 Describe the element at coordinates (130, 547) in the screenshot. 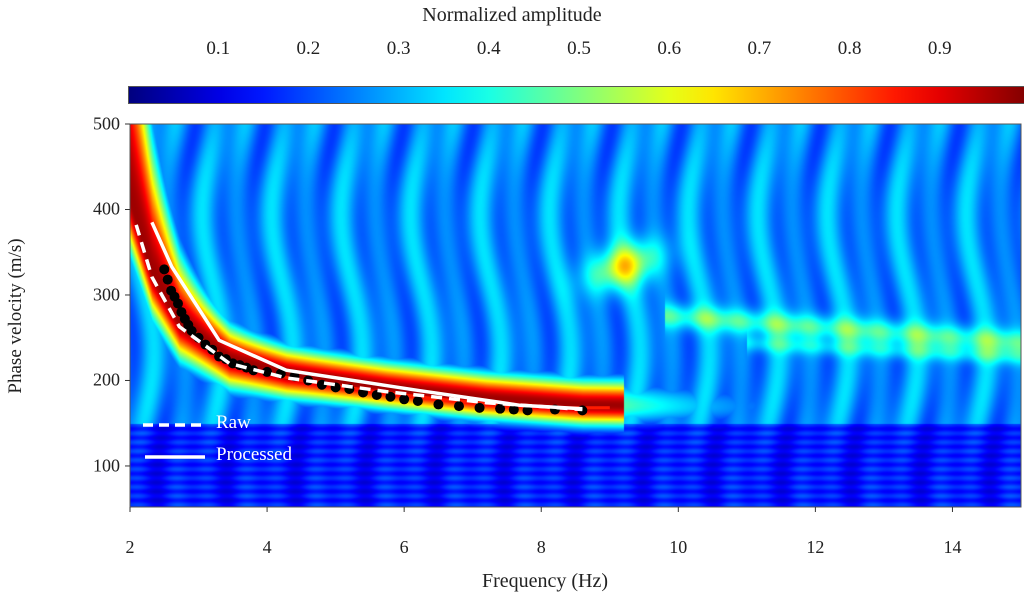

I see `x-tick-label: 2` at that location.